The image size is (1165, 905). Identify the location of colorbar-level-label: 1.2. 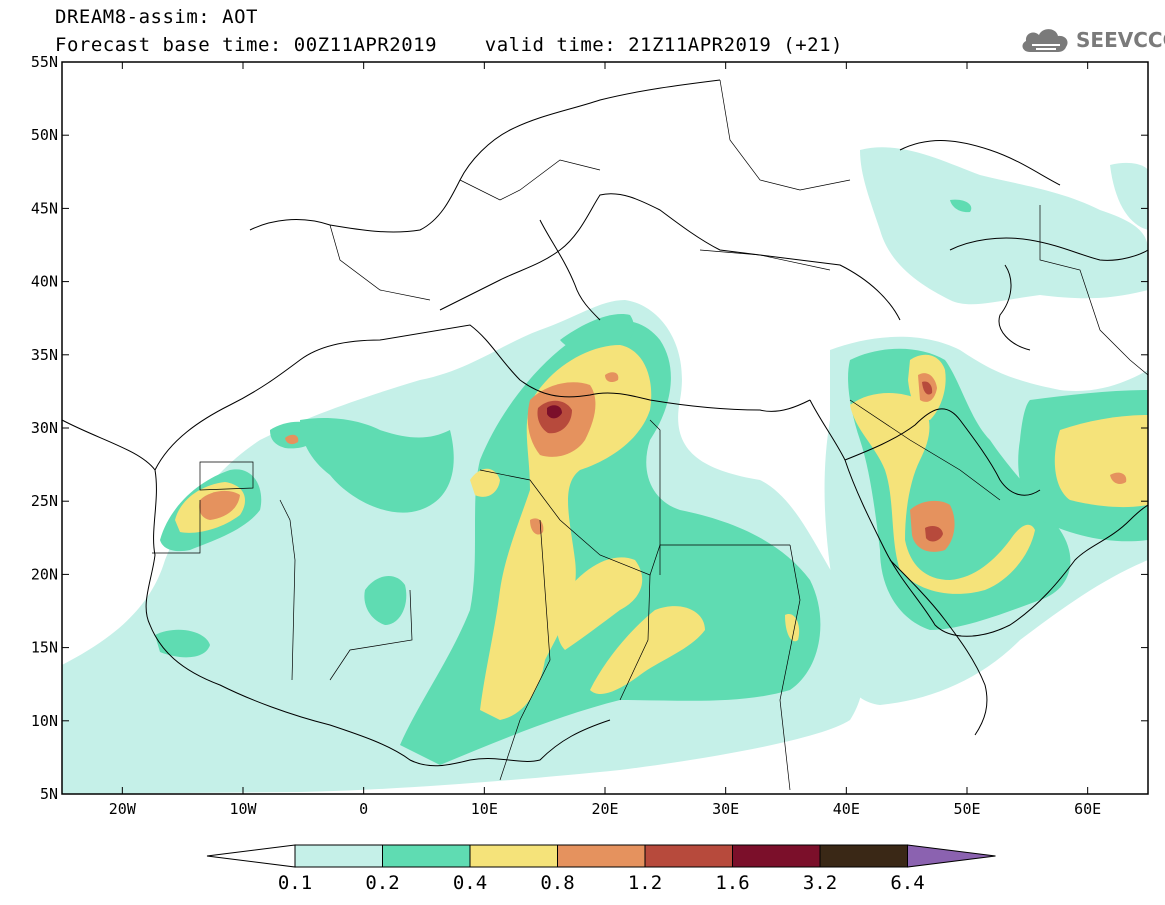
(645, 883).